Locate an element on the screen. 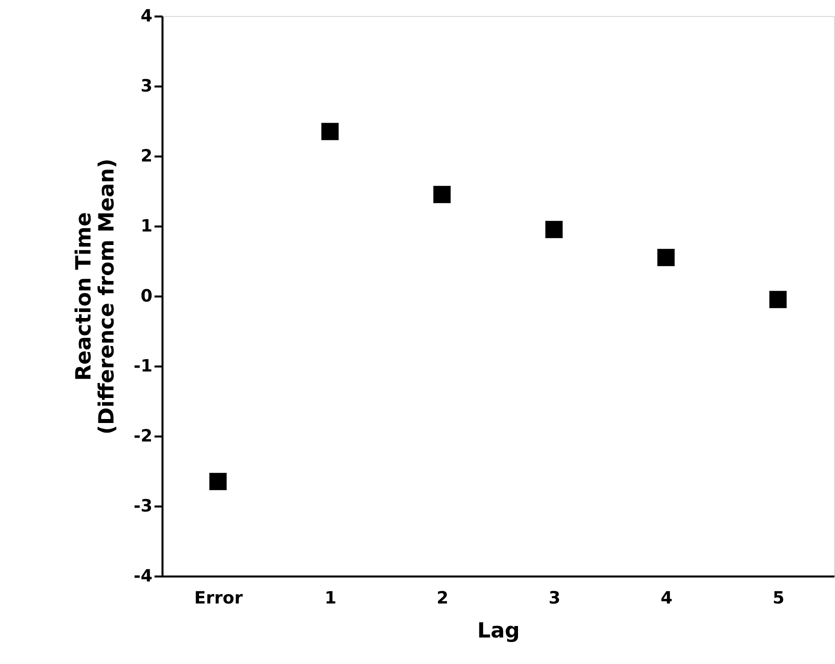 This screenshot has width=835, height=664. y-tick-label: 3 is located at coordinates (146, 86).